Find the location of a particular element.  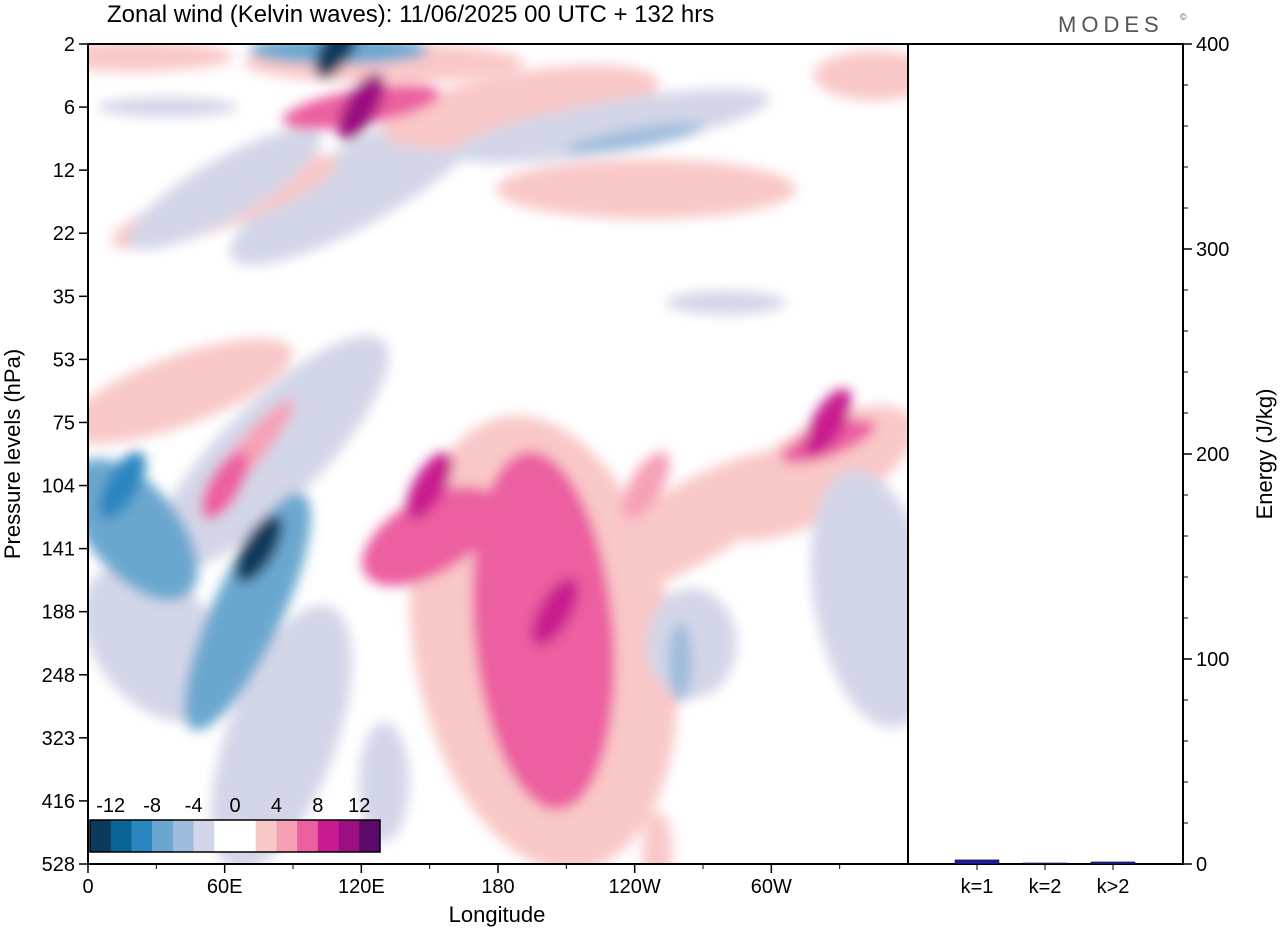

energy-bars: k=1 k=2 k>2 is located at coordinates (1045, 878).